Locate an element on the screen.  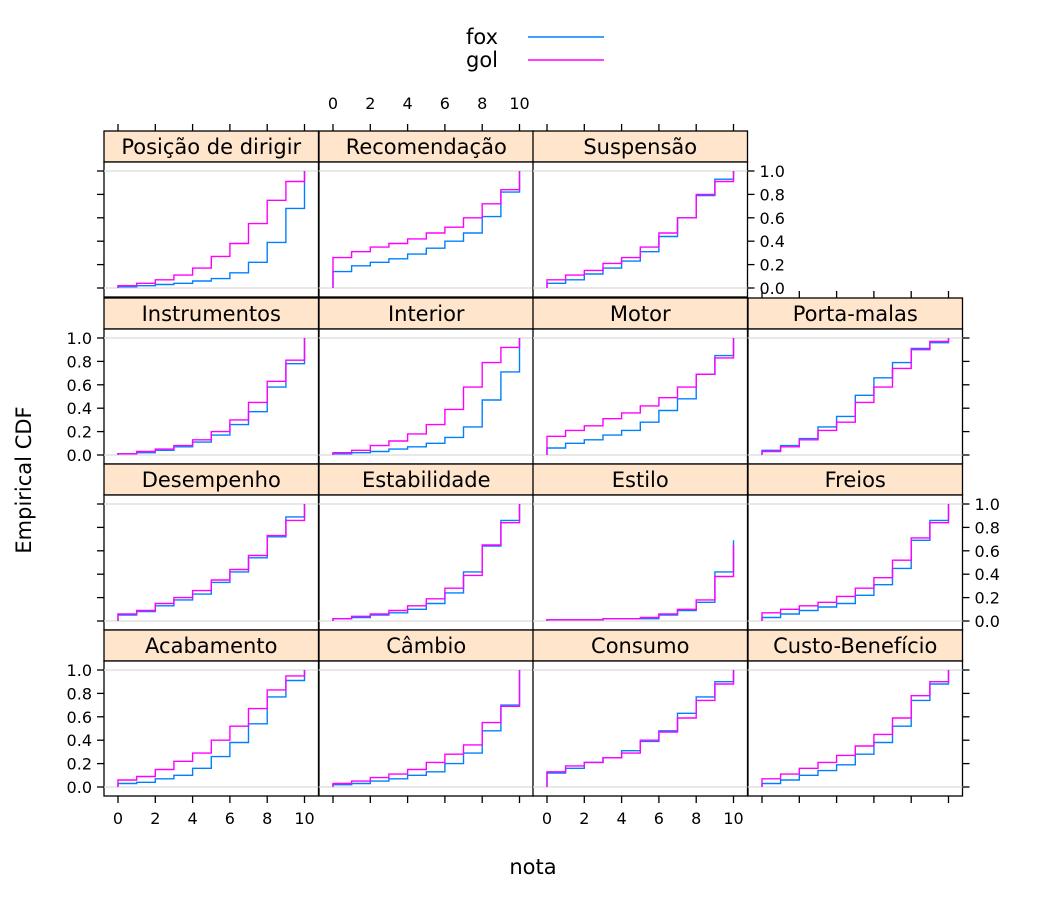
panel-title: Porta-malas is located at coordinates (855, 314).